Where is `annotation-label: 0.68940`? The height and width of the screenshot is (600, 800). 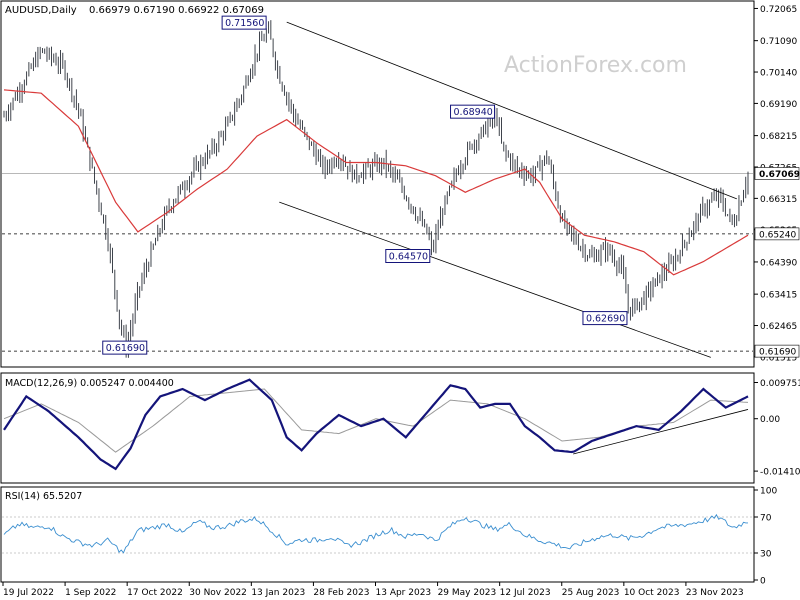 annotation-label: 0.68940 is located at coordinates (473, 112).